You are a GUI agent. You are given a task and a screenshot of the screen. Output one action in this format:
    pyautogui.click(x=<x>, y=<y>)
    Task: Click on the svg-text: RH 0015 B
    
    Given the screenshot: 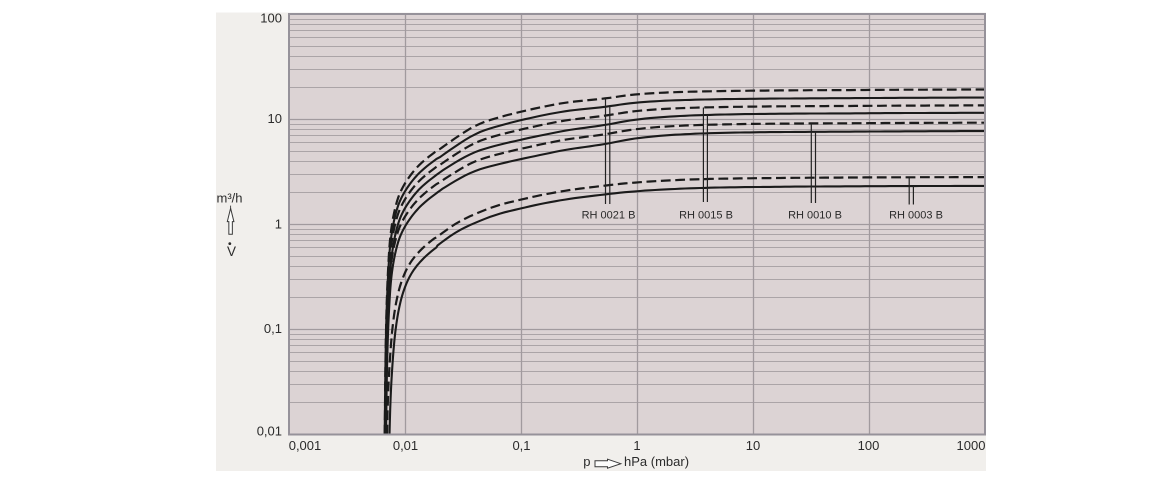 What is the action you would take?
    pyautogui.click(x=706, y=216)
    